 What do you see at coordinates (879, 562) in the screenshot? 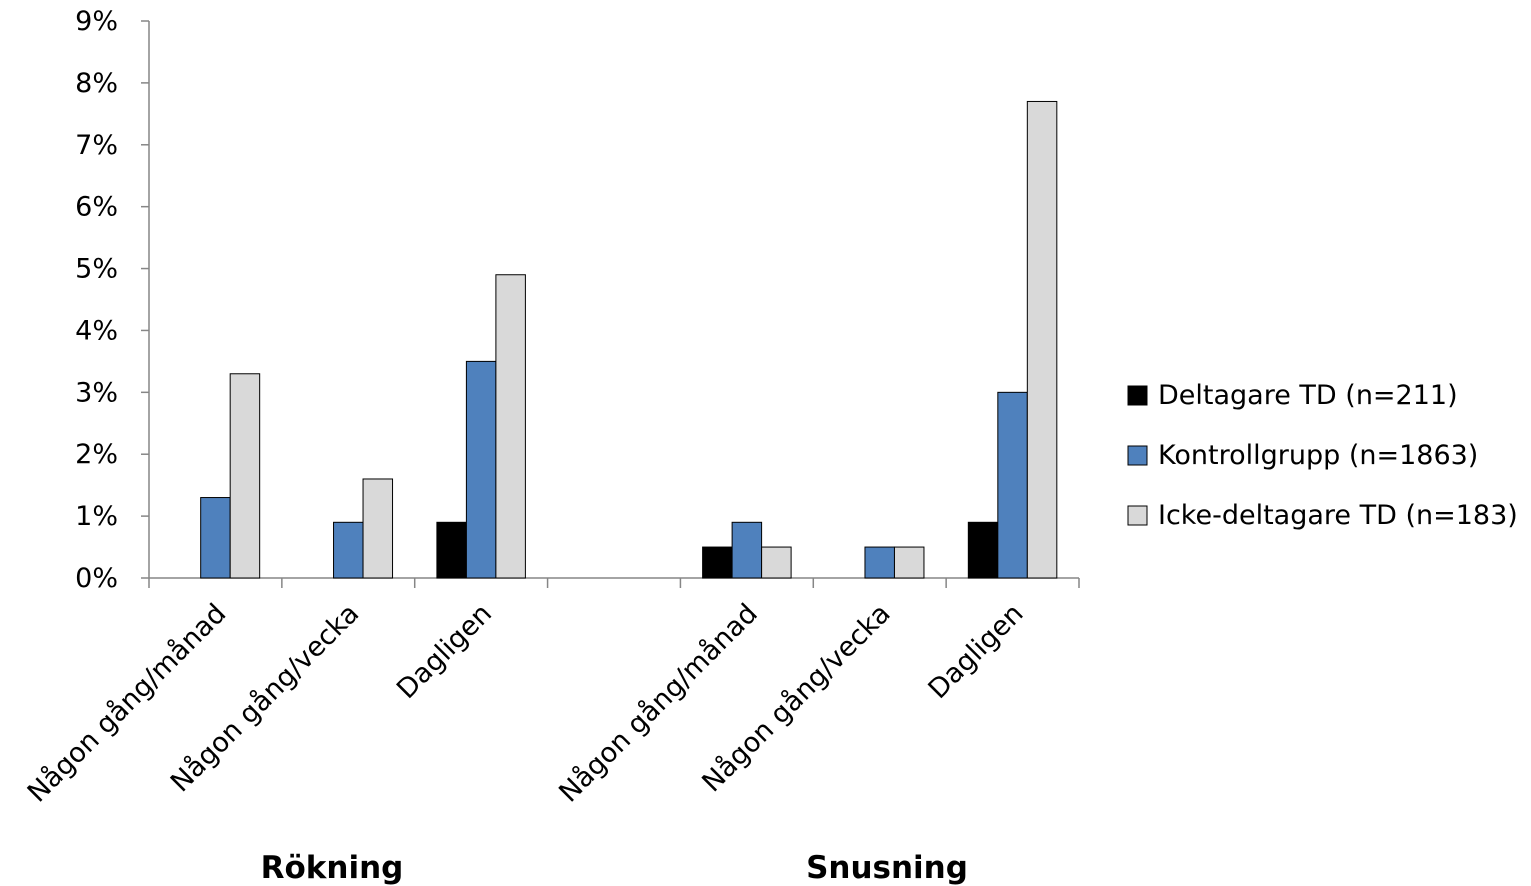
I see `bar-series1-cat5` at bounding box center [879, 562].